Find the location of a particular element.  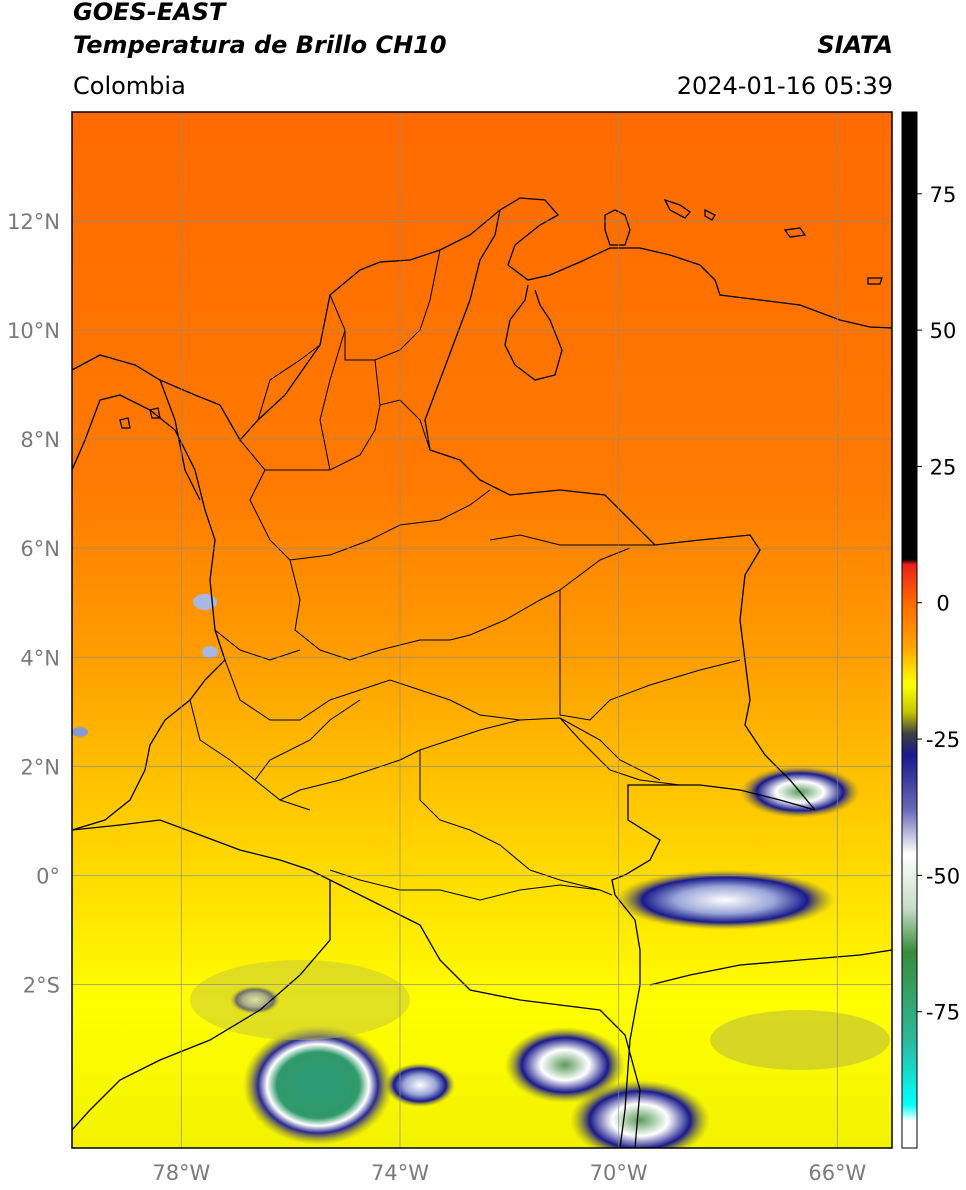

lat-tick-label: 0° is located at coordinates (48, 876).